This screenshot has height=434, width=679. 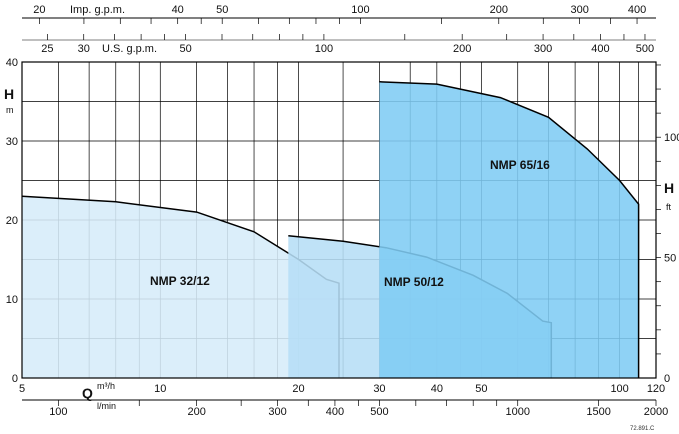 I want to click on top-us-tick-label: 100, so click(x=324, y=49).